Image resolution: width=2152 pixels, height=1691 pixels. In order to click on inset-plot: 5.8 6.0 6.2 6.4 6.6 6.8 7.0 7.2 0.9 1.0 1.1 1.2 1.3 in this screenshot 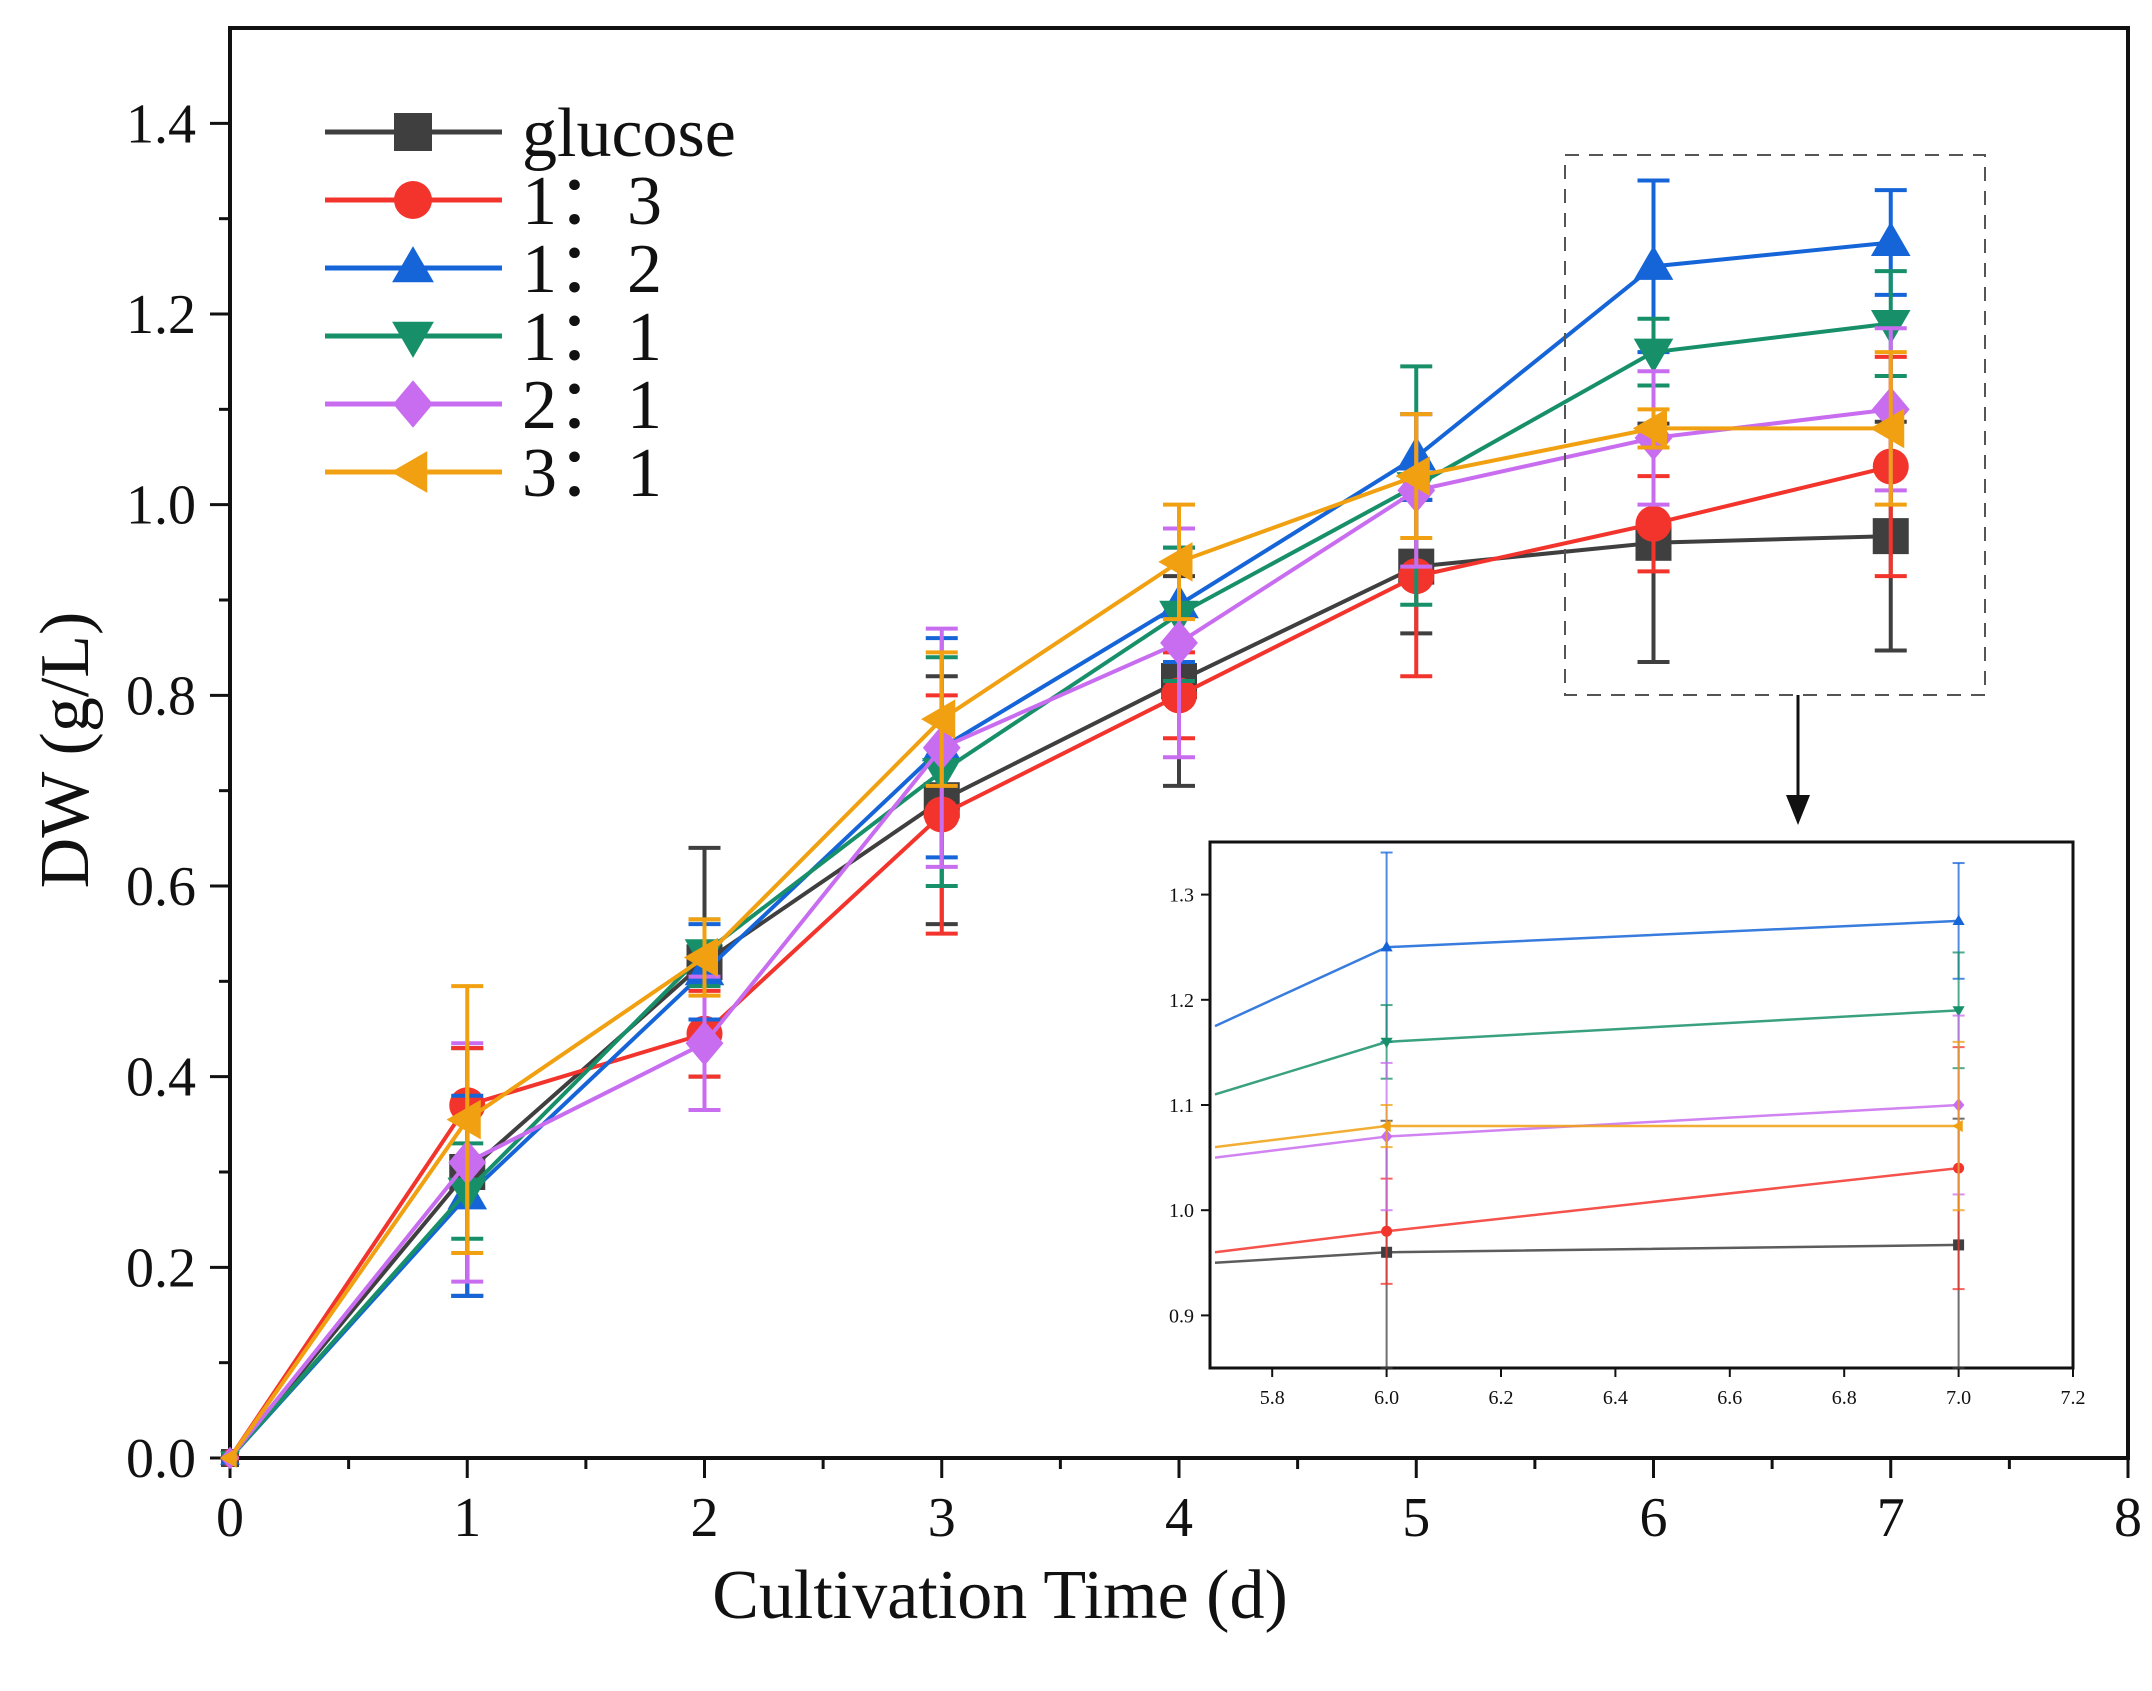, I will do `click(1627, 1124)`.